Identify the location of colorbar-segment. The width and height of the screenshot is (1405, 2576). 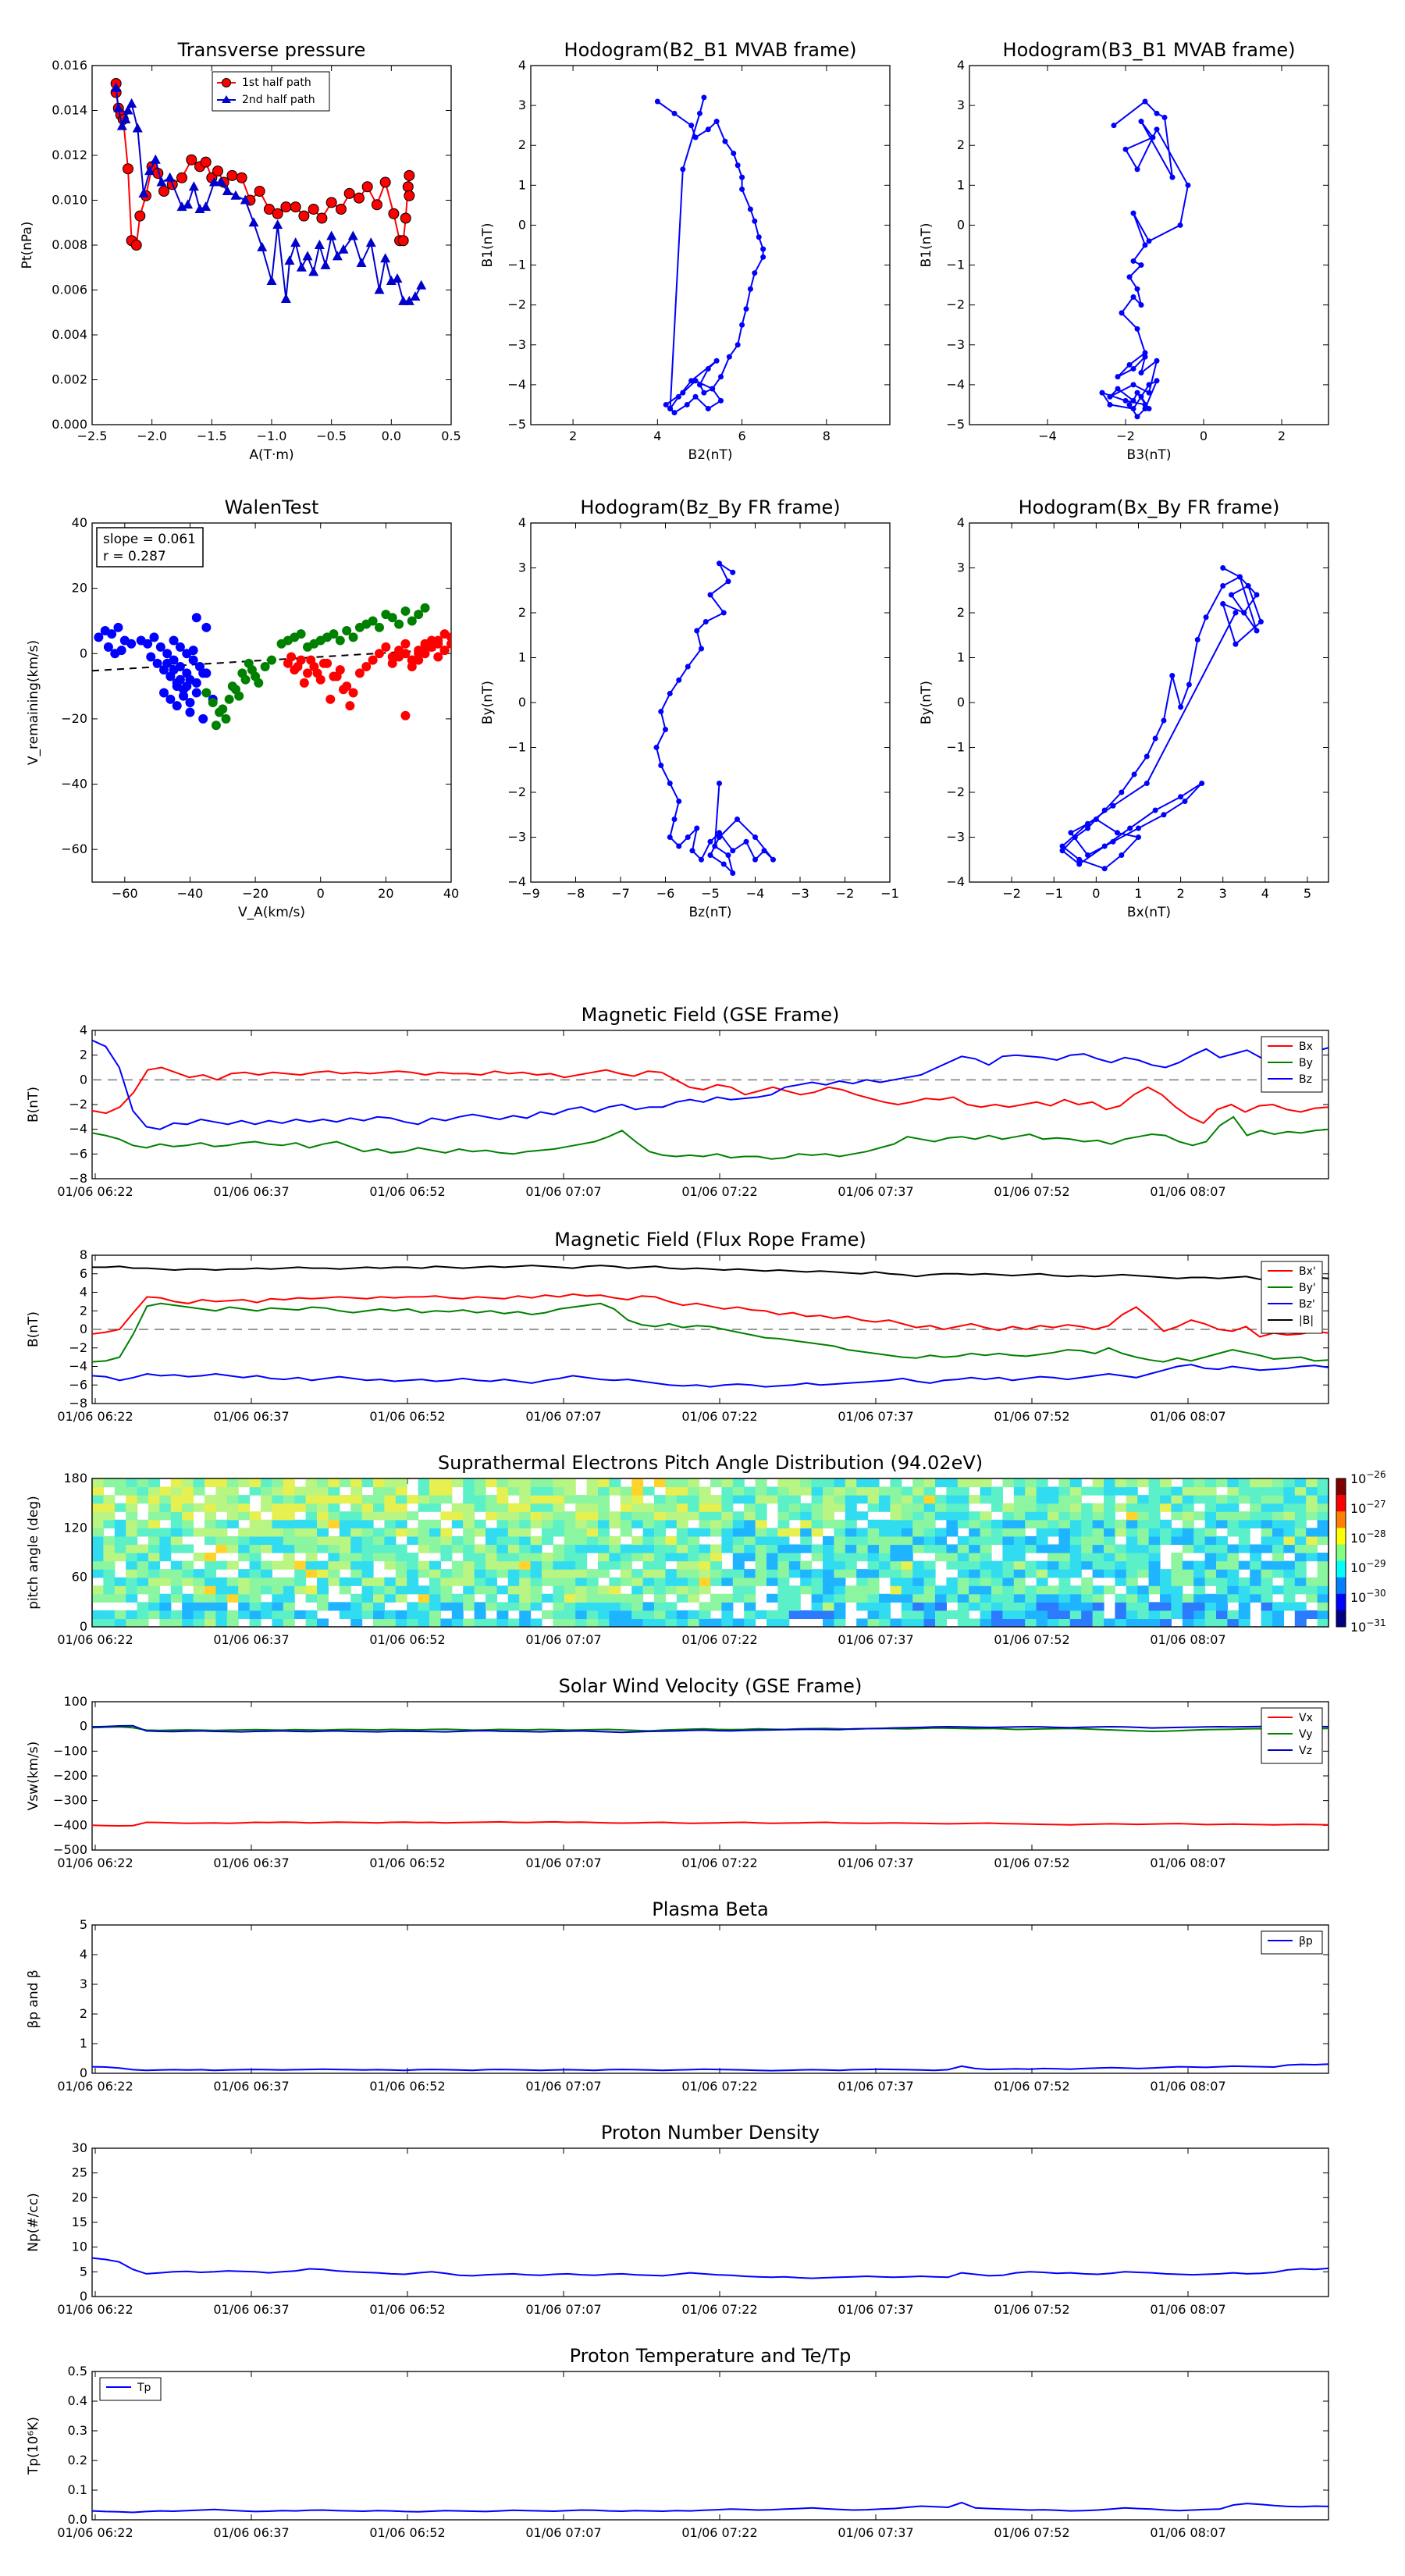
(1341, 1569).